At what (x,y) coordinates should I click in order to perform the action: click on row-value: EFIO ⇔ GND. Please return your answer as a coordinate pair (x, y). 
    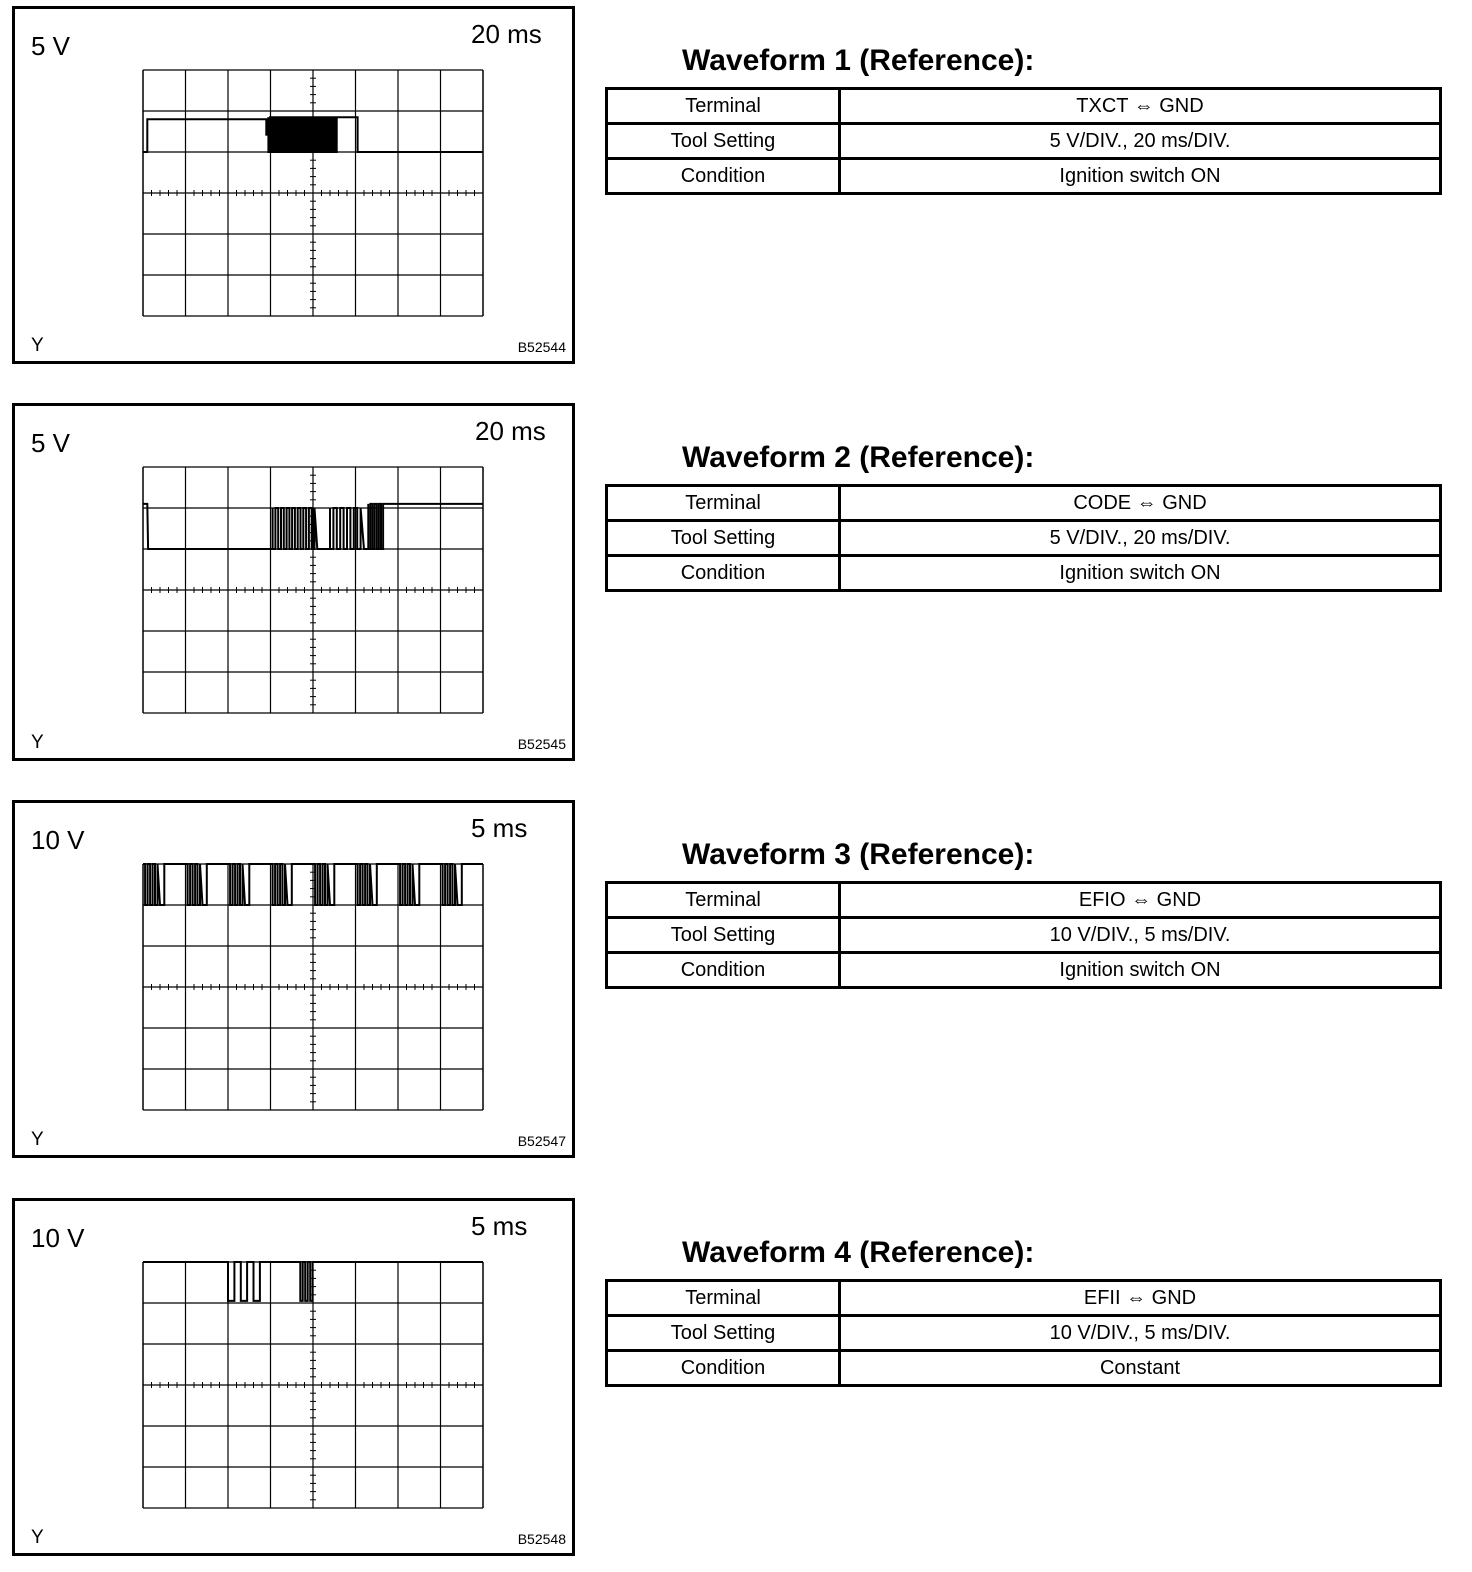
    Looking at the image, I should click on (1140, 900).